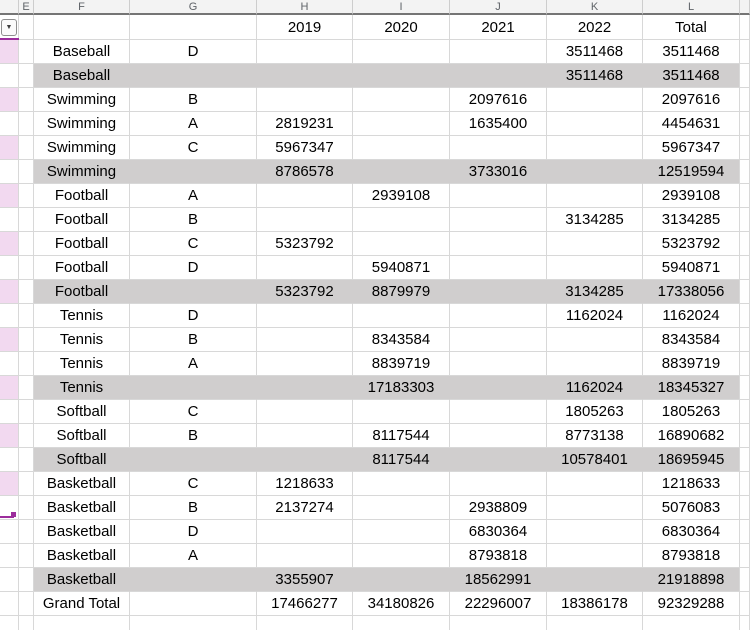  I want to click on value-cell-2021: 1635400, so click(498, 124).